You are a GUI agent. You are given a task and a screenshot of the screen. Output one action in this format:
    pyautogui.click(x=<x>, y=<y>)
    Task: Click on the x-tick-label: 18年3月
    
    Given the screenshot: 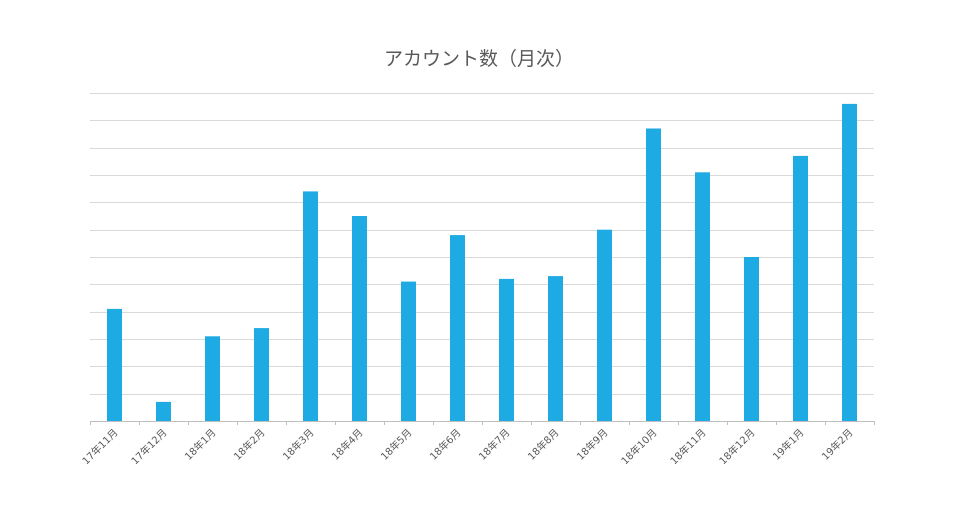 What is the action you would take?
    pyautogui.click(x=298, y=444)
    